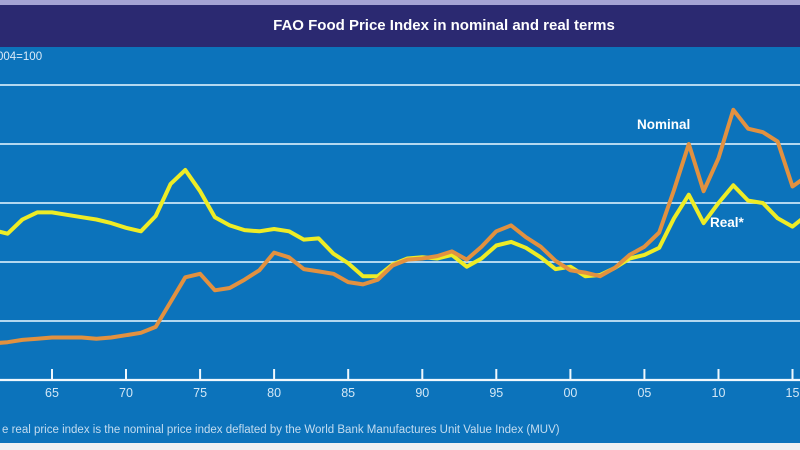  Describe the element at coordinates (348, 393) in the screenshot. I see `x-tick-label: 85` at that location.